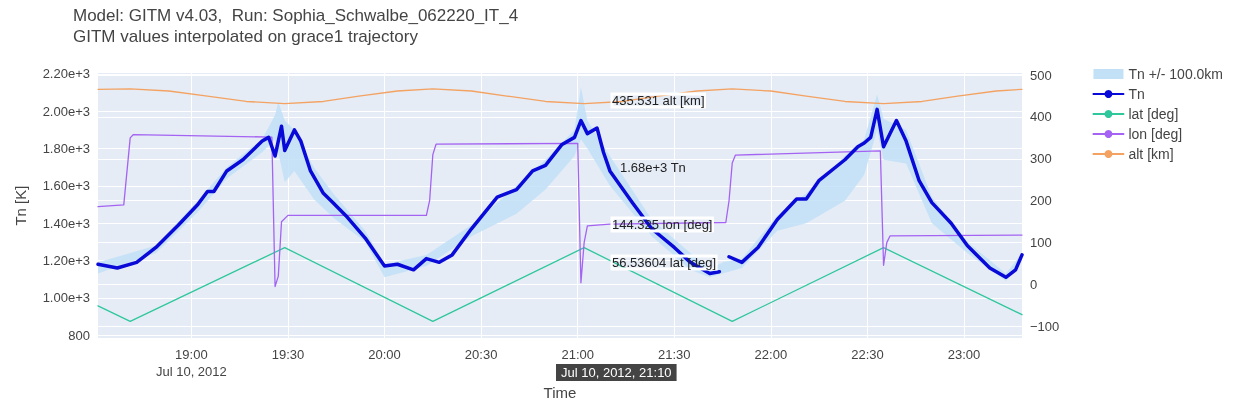 The height and width of the screenshot is (405, 1248). Describe the element at coordinates (20, 205) in the screenshot. I see `y-axis-title: Tn [K]` at that location.